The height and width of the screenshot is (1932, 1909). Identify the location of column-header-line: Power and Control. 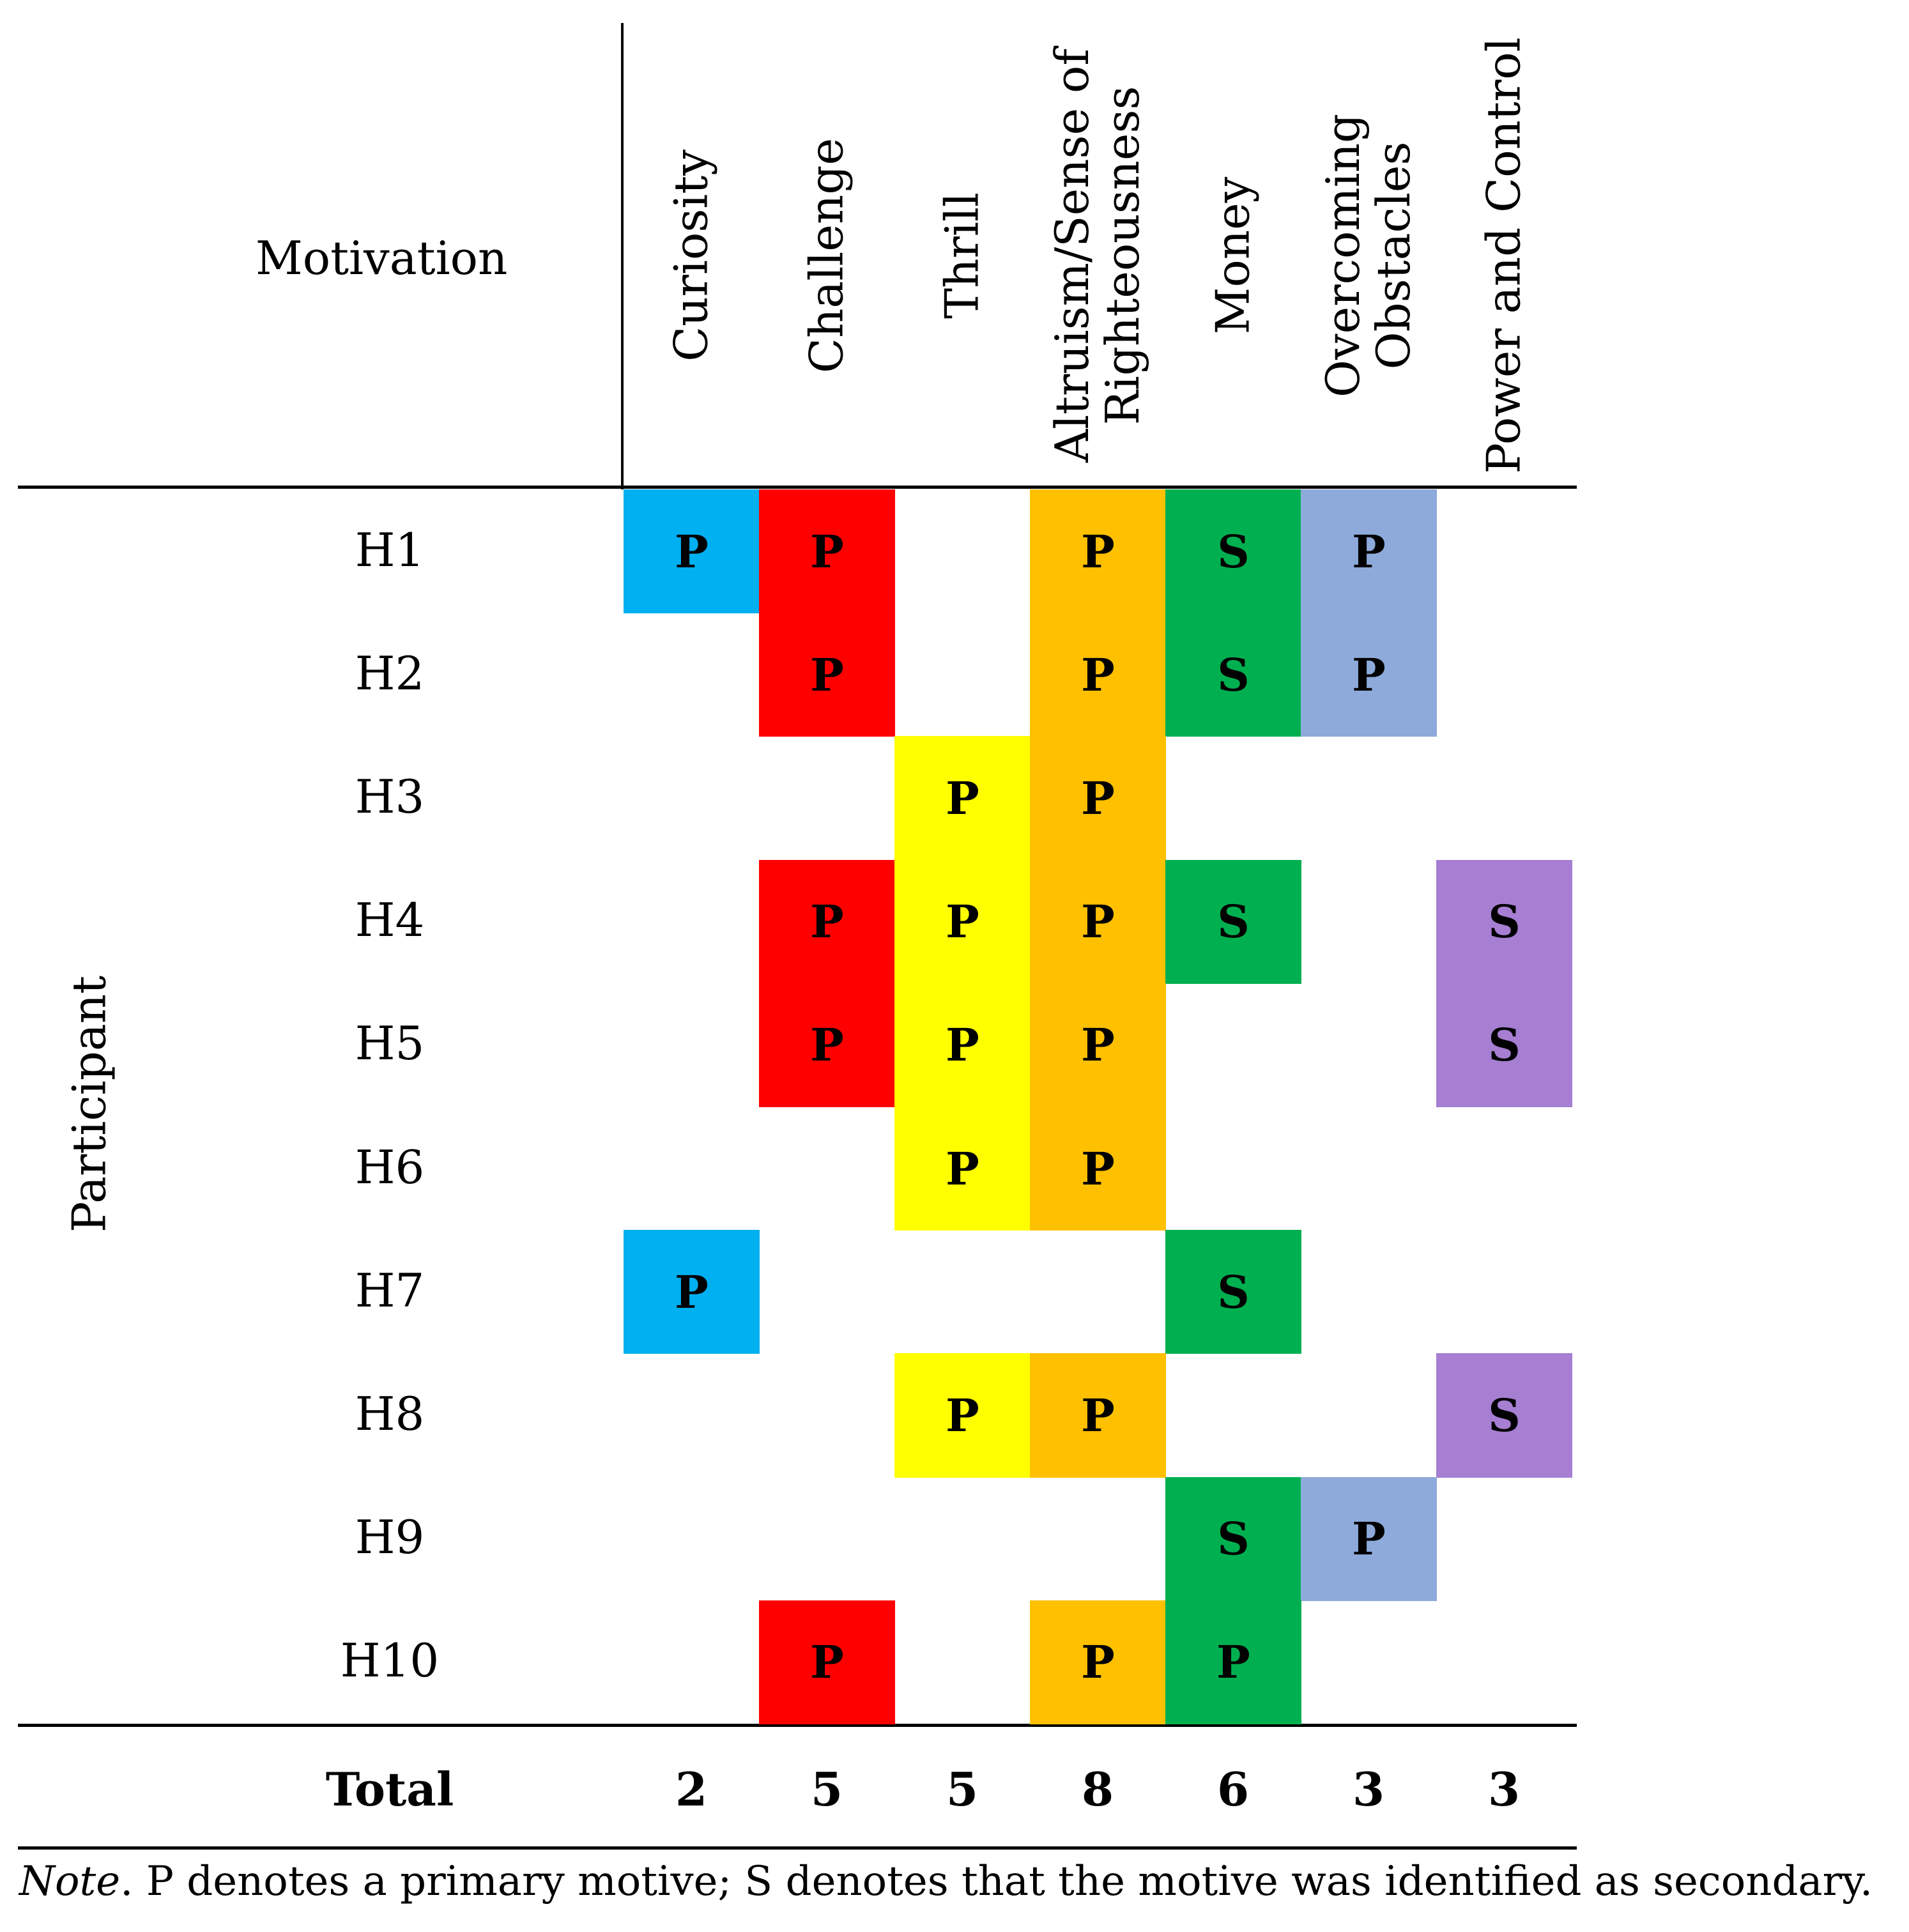
(1503, 255).